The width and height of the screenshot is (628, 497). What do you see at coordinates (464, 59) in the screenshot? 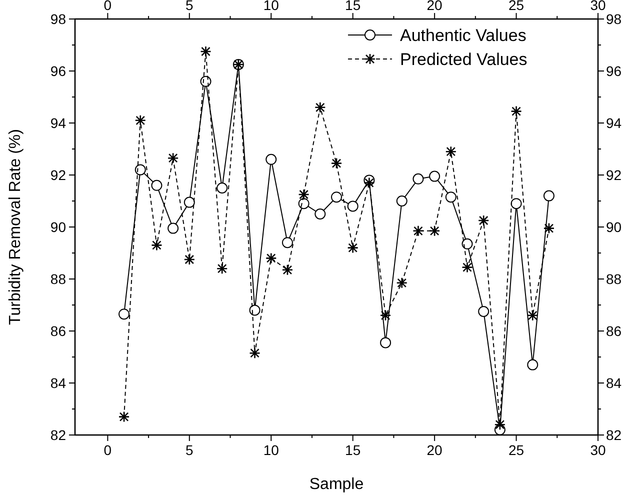
I see `legend-label: Predicted Values` at bounding box center [464, 59].